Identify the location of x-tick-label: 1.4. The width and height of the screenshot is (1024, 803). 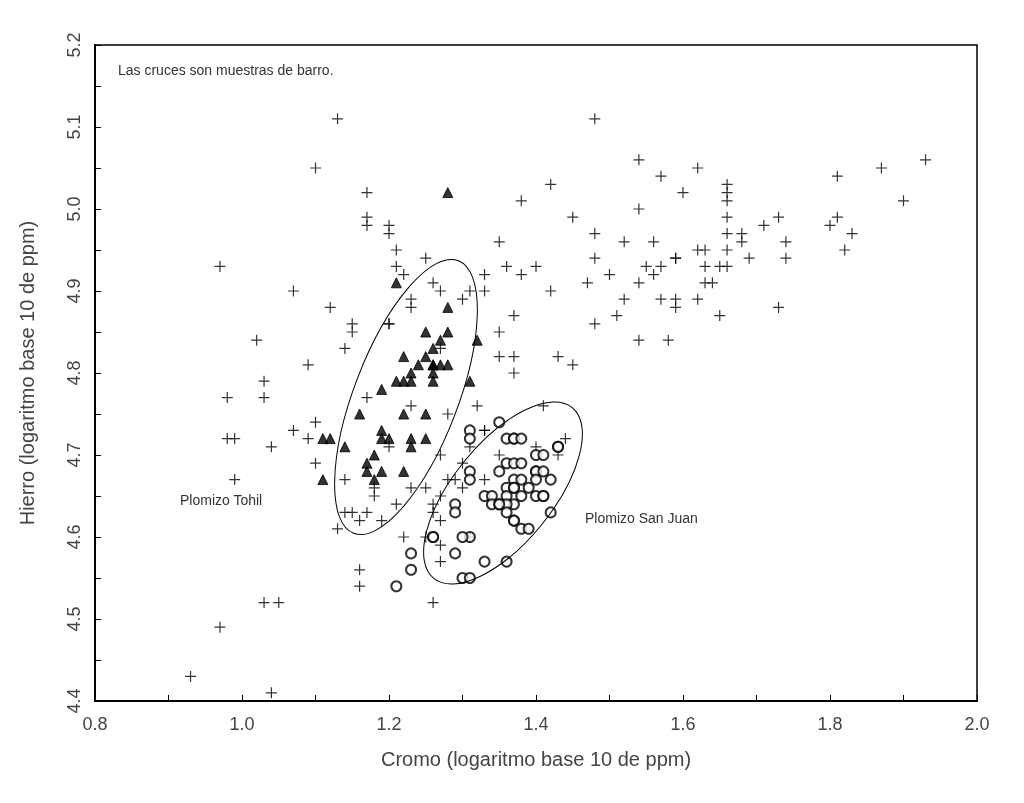
(536, 724).